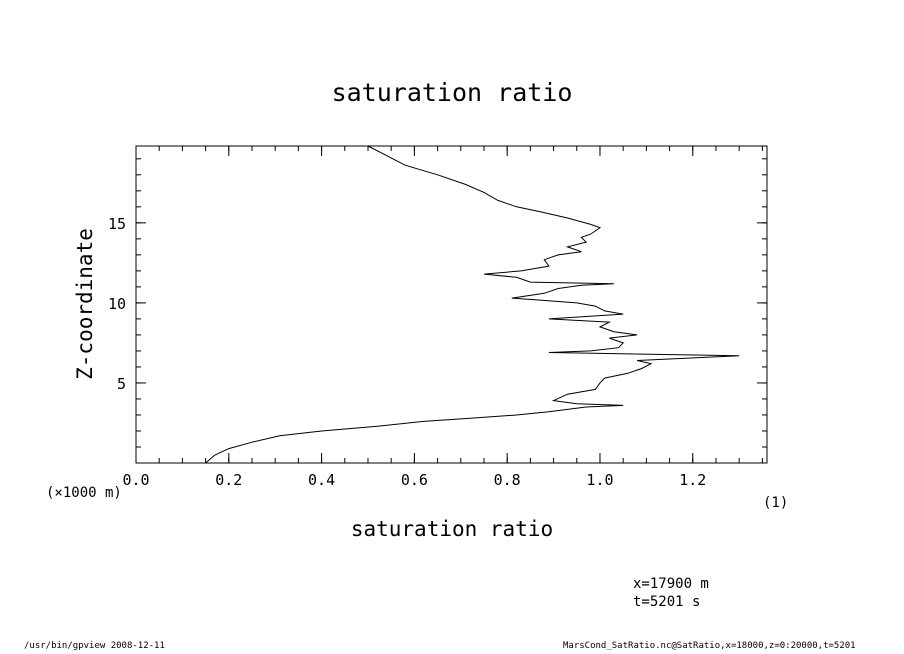 The width and height of the screenshot is (904, 654). What do you see at coordinates (667, 602) in the screenshot?
I see `time-readout: t=5201 s` at bounding box center [667, 602].